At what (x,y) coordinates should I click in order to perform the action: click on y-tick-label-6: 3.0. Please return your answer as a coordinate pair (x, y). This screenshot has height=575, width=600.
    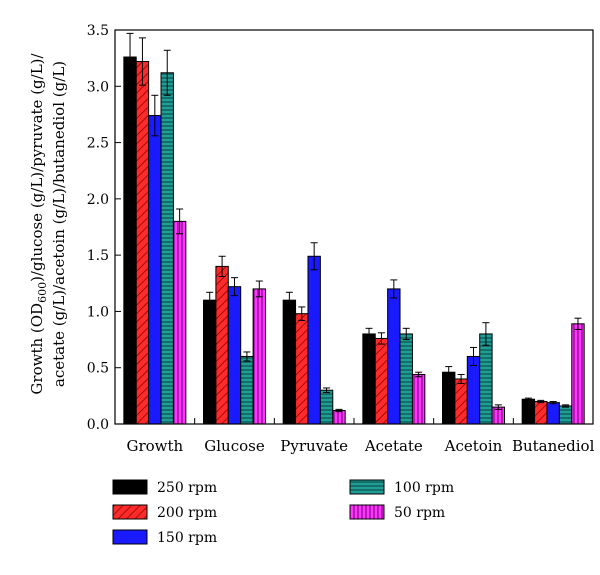
    Looking at the image, I should click on (98, 87).